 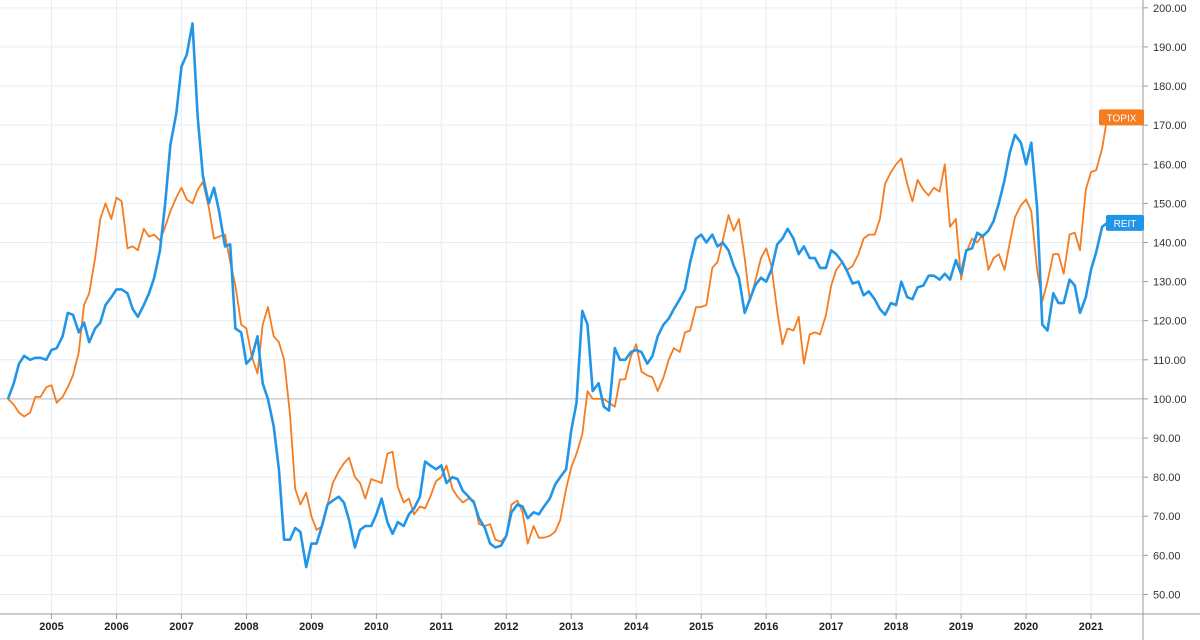 What do you see at coordinates (1170, 283) in the screenshot?
I see `y-tick-label: 130.00` at bounding box center [1170, 283].